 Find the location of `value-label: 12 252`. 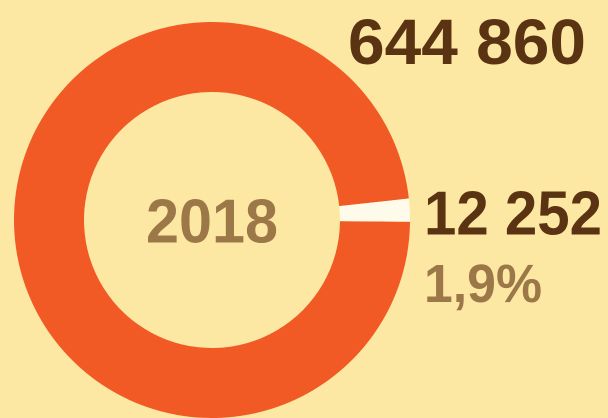

value-label: 12 252 is located at coordinates (513, 214).